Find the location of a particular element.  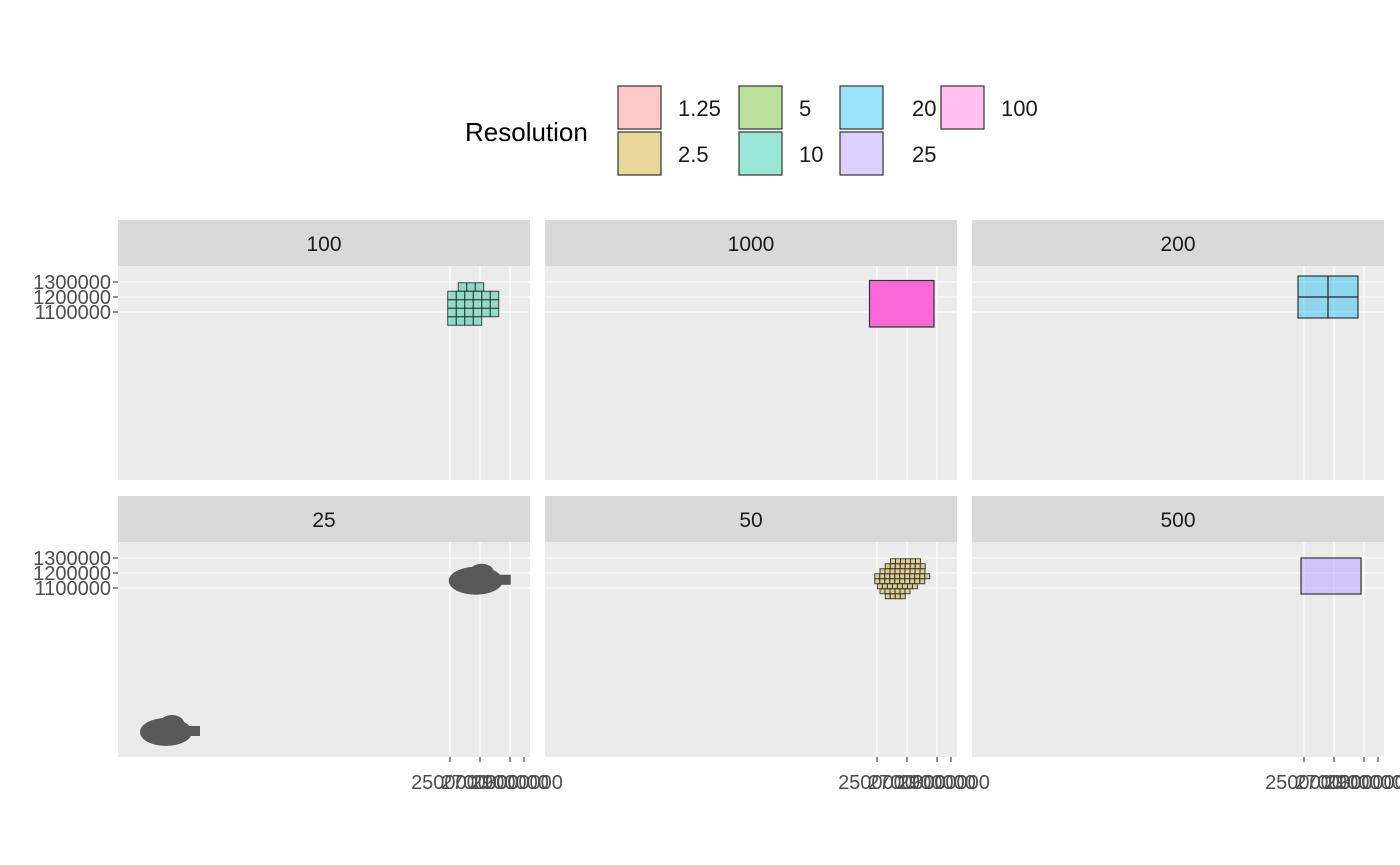

panel-background is located at coordinates (1178, 649).